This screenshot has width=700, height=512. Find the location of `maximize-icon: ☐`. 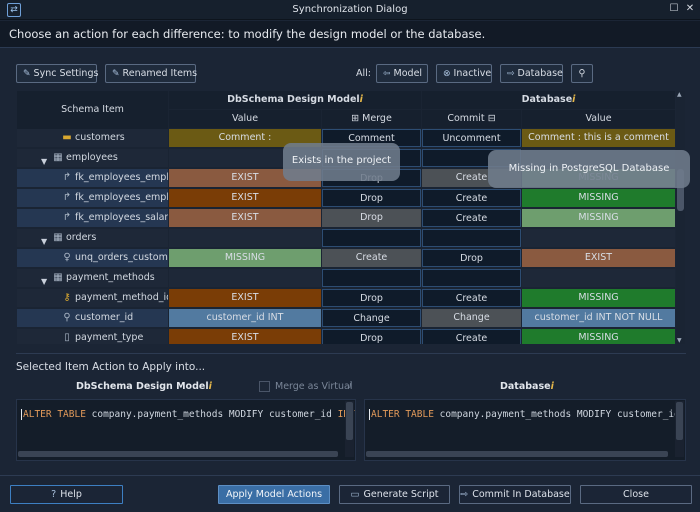

maximize-icon: ☐ is located at coordinates (674, 8).